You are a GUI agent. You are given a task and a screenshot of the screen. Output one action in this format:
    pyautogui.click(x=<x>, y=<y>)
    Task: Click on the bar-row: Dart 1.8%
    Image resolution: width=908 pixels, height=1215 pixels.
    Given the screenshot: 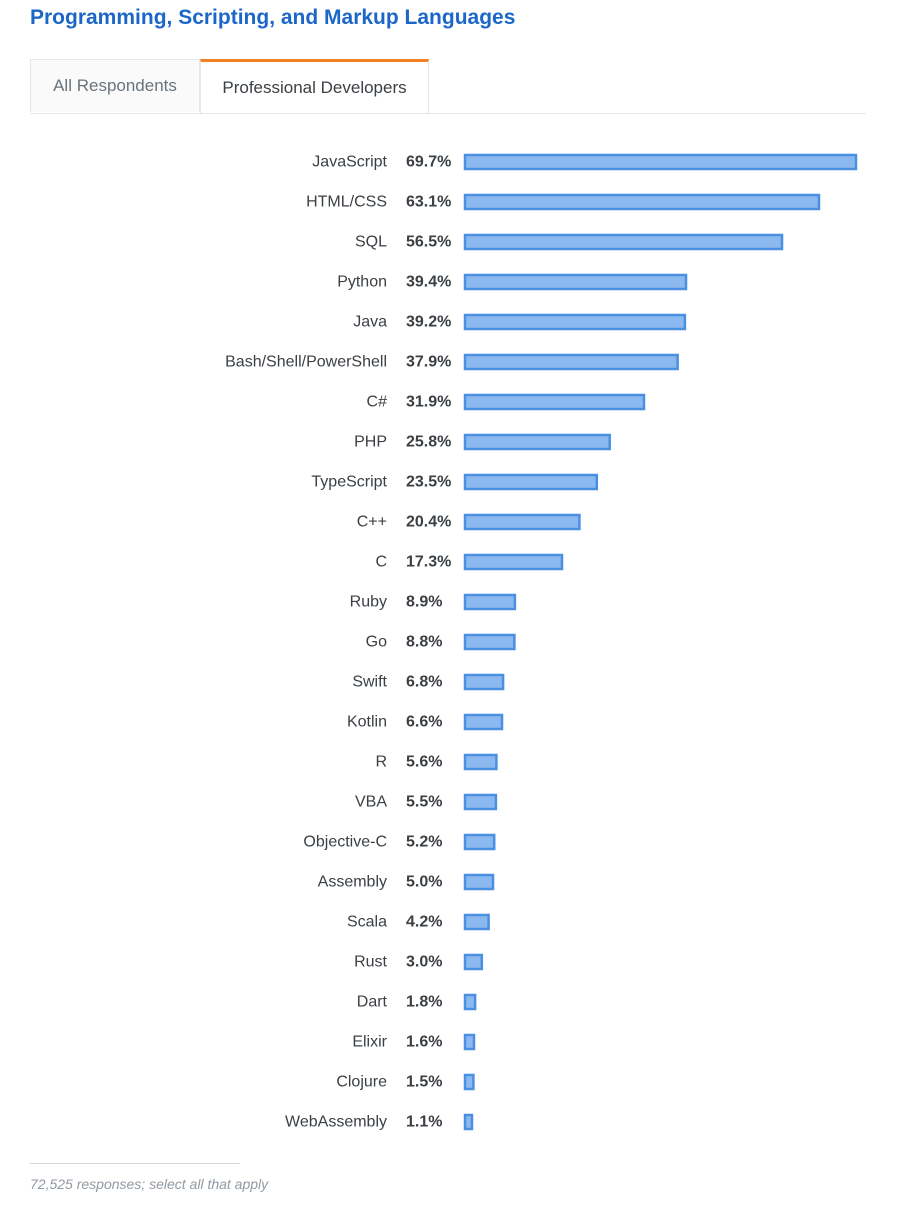 What is the action you would take?
    pyautogui.click(x=417, y=1002)
    